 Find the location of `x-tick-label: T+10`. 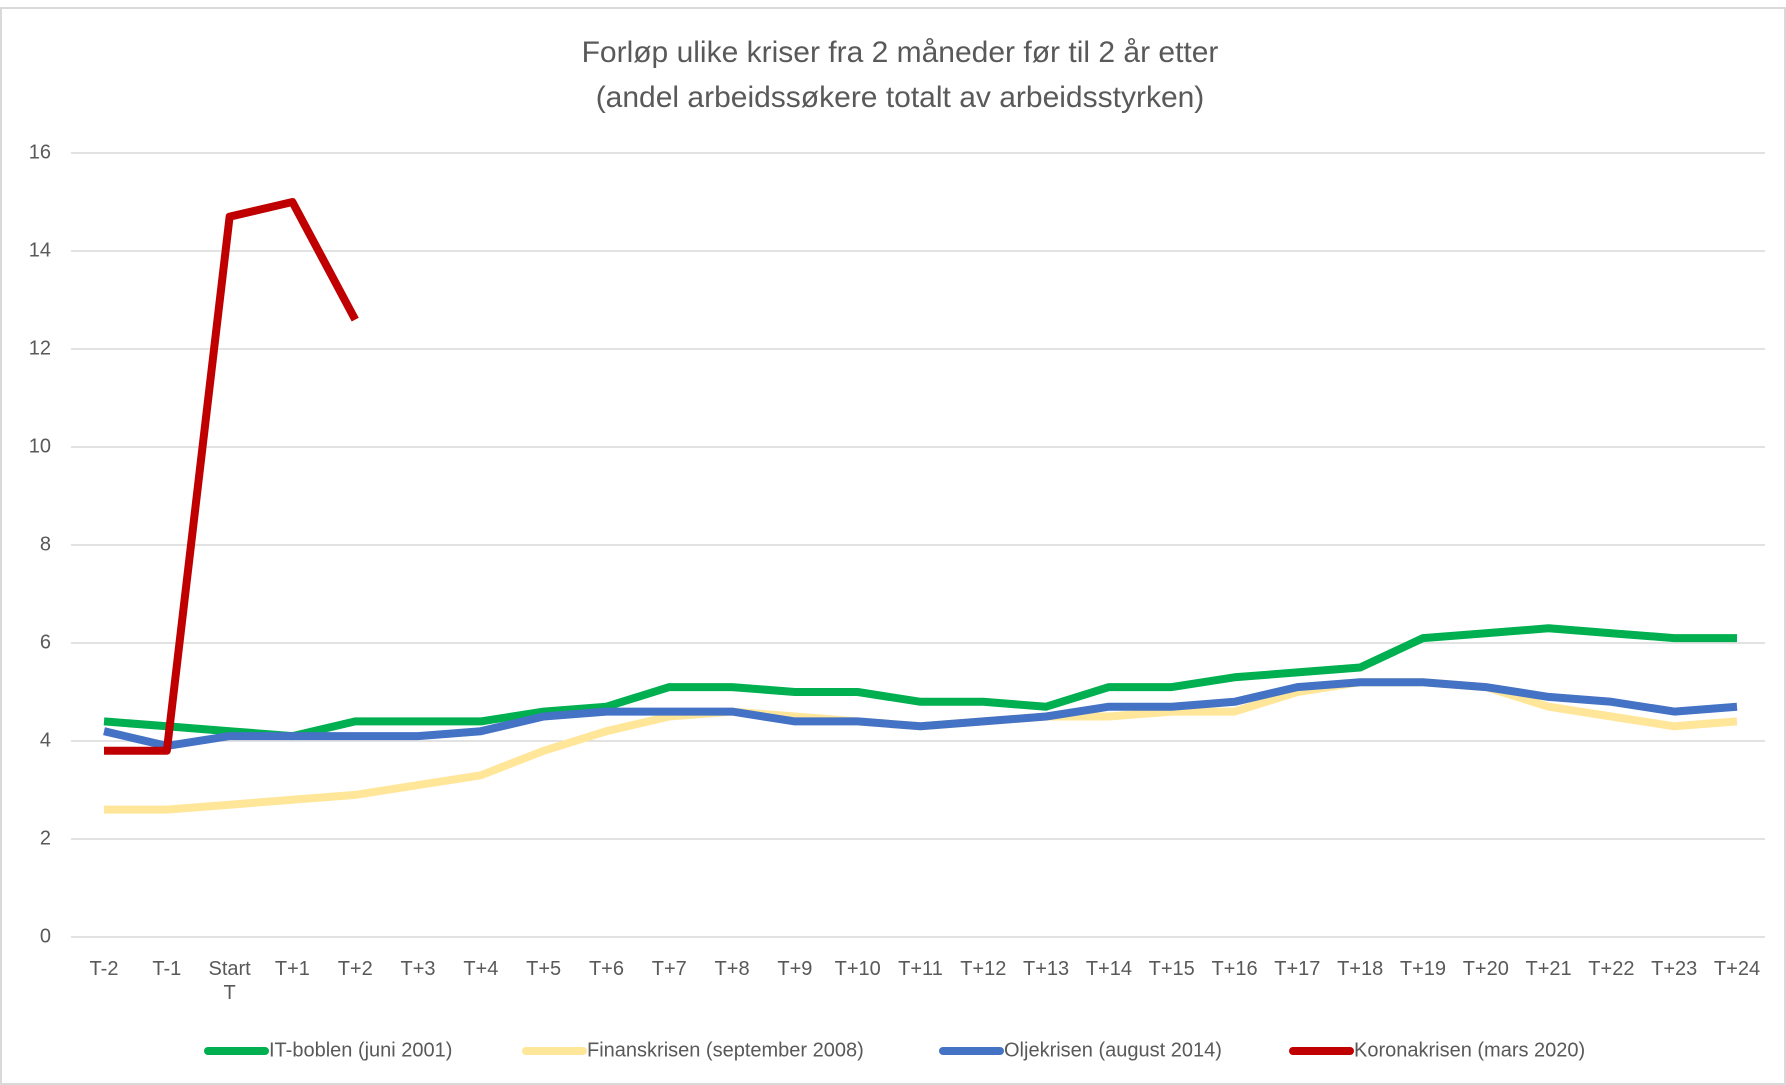

x-tick-label: T+10 is located at coordinates (857, 969).